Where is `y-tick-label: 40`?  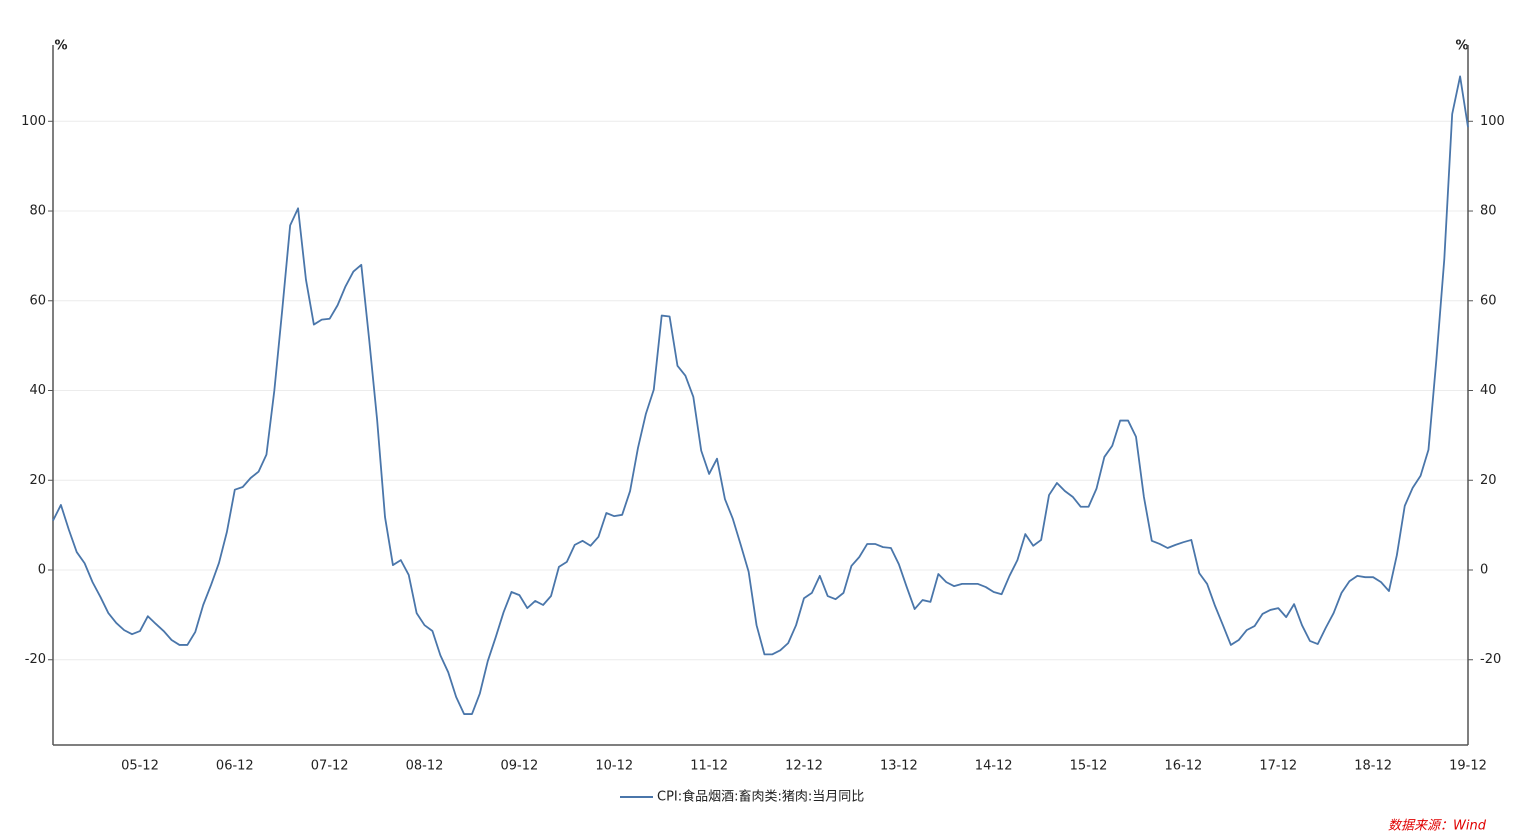 y-tick-label: 40 is located at coordinates (37, 390).